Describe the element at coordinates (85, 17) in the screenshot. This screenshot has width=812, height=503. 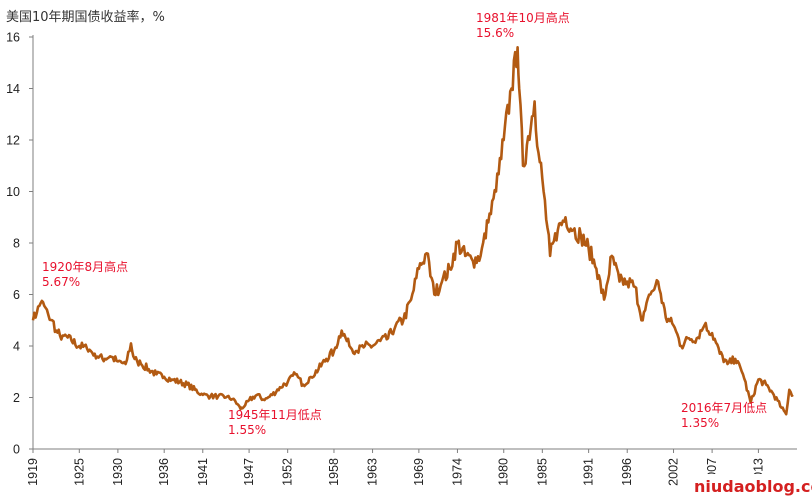
I see `chart-title: 美国10年期国债收益率，%` at that location.